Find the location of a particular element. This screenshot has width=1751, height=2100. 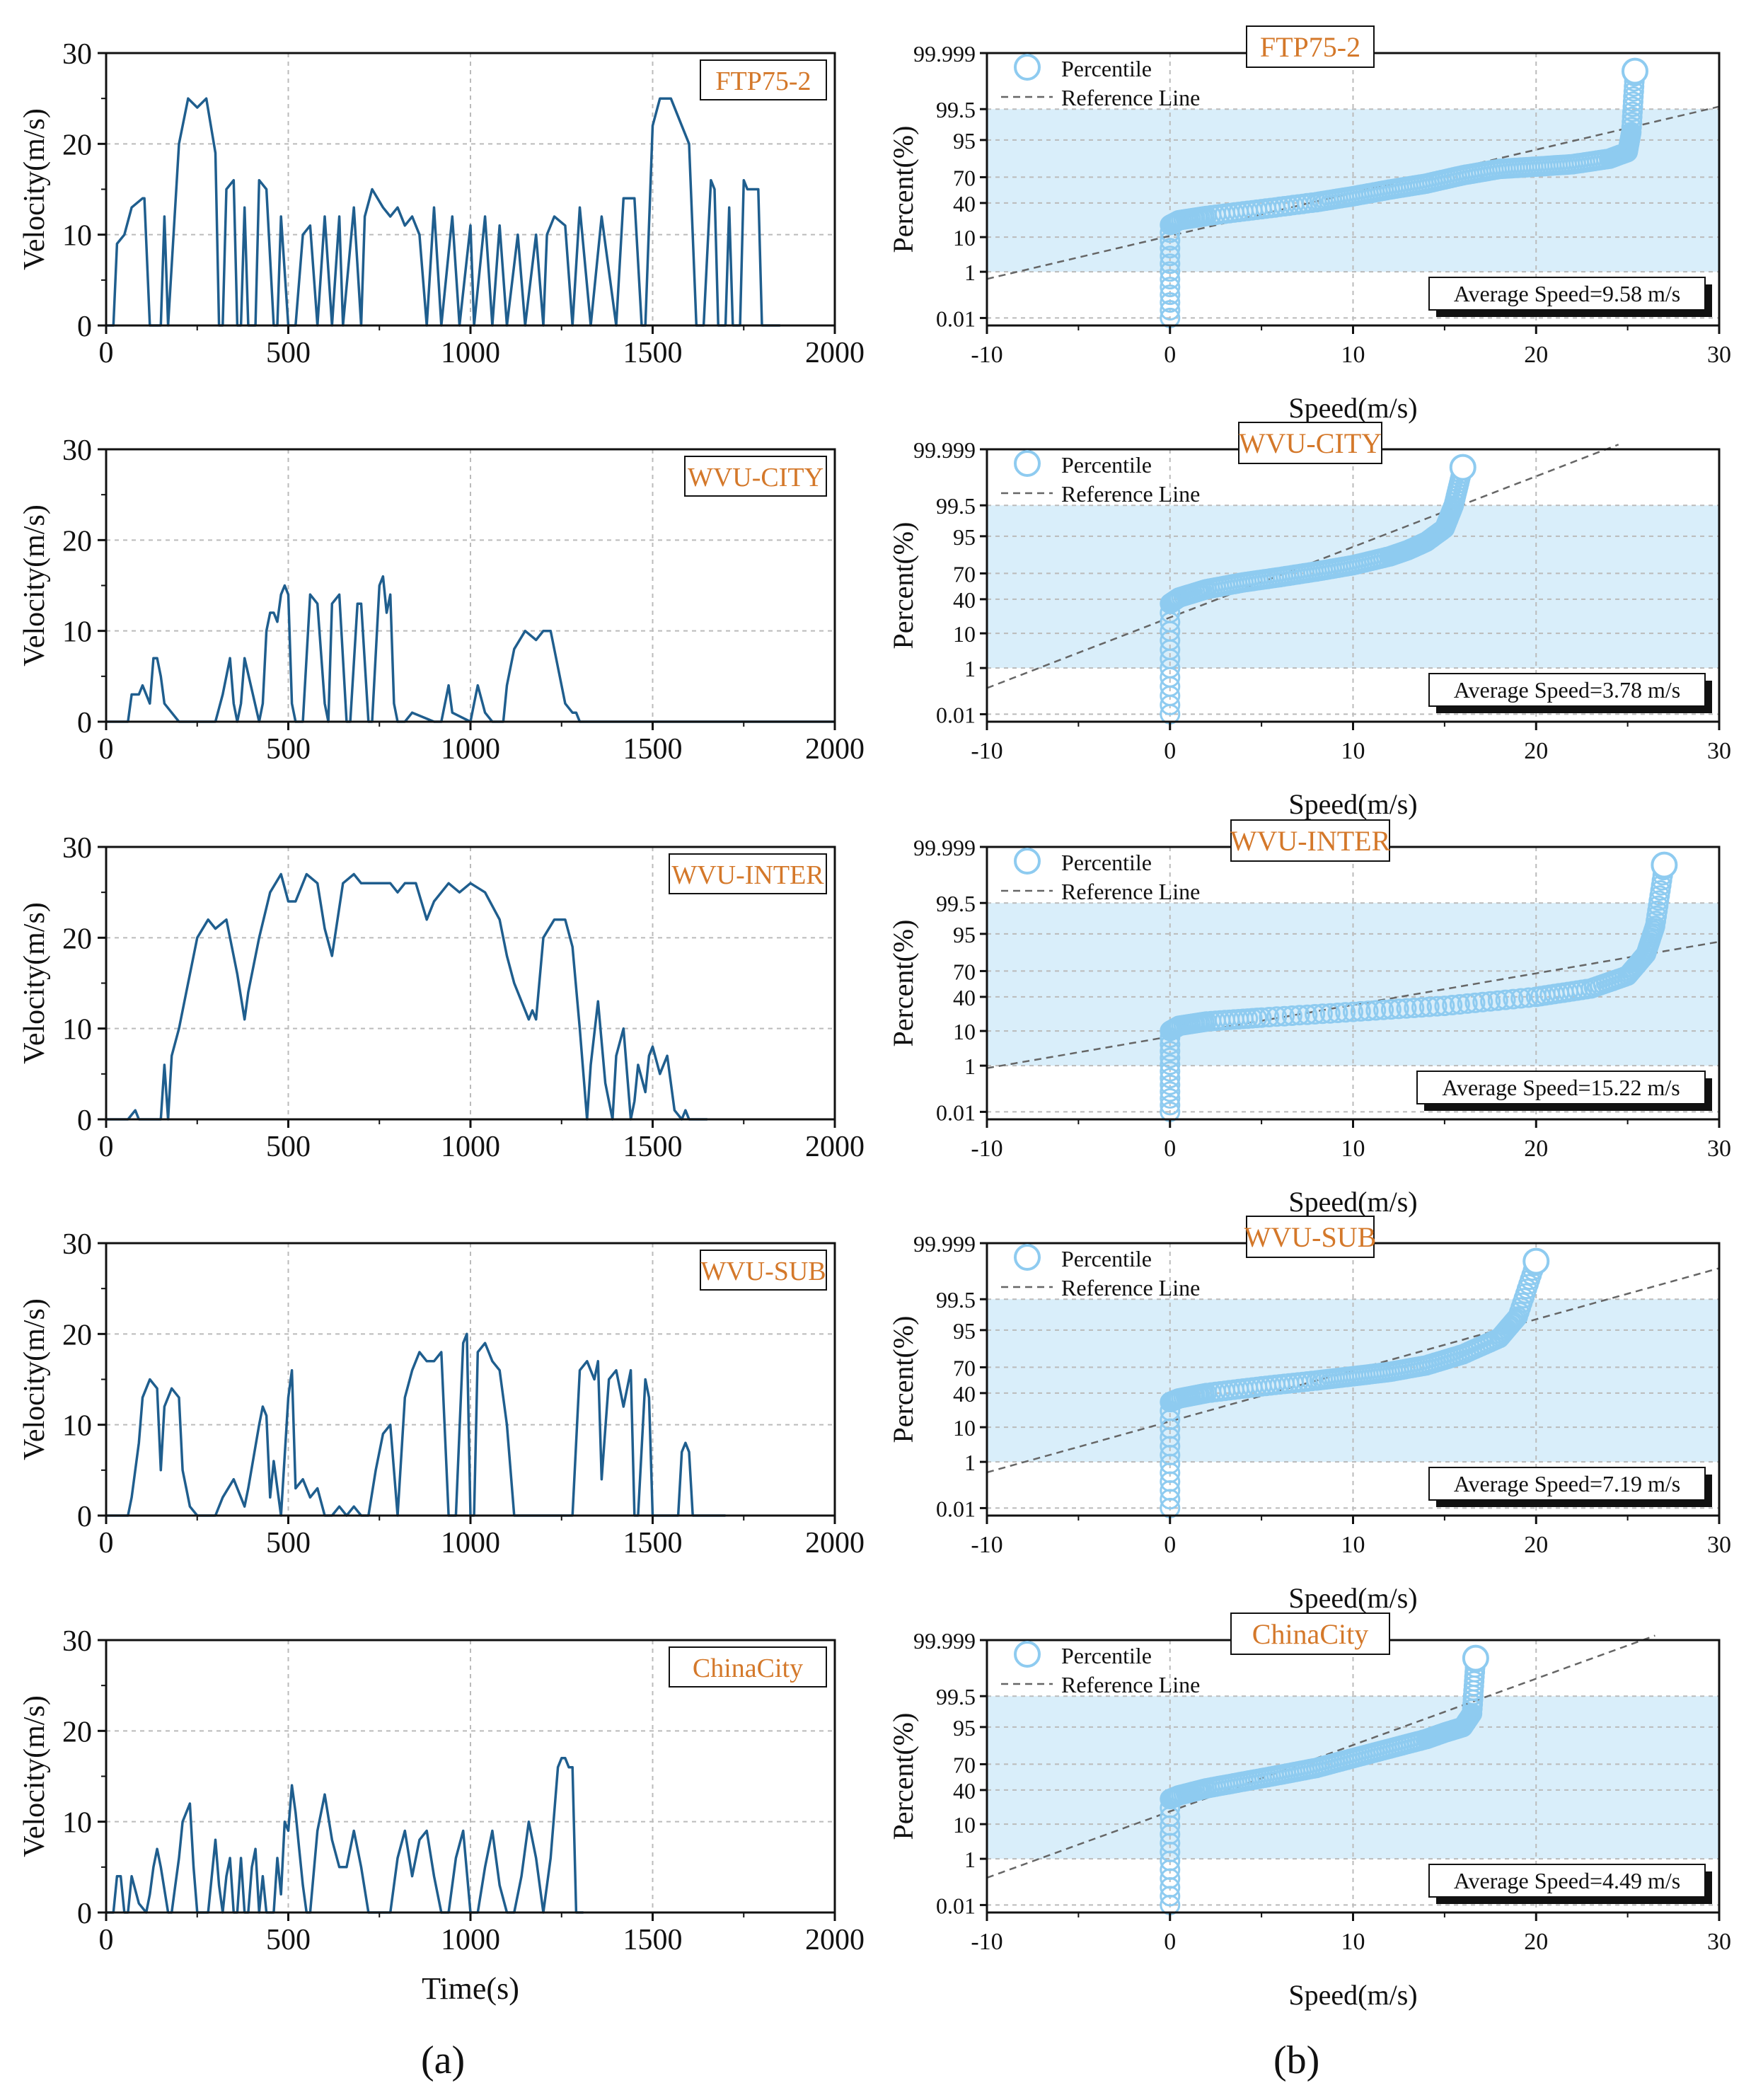

cycle-tag-label: WVU-SUB is located at coordinates (763, 1271).